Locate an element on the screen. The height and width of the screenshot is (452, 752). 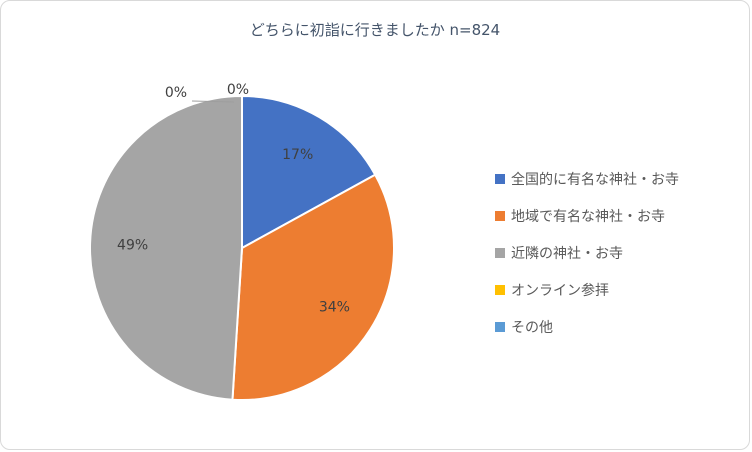
leader-line is located at coordinates (213, 101).